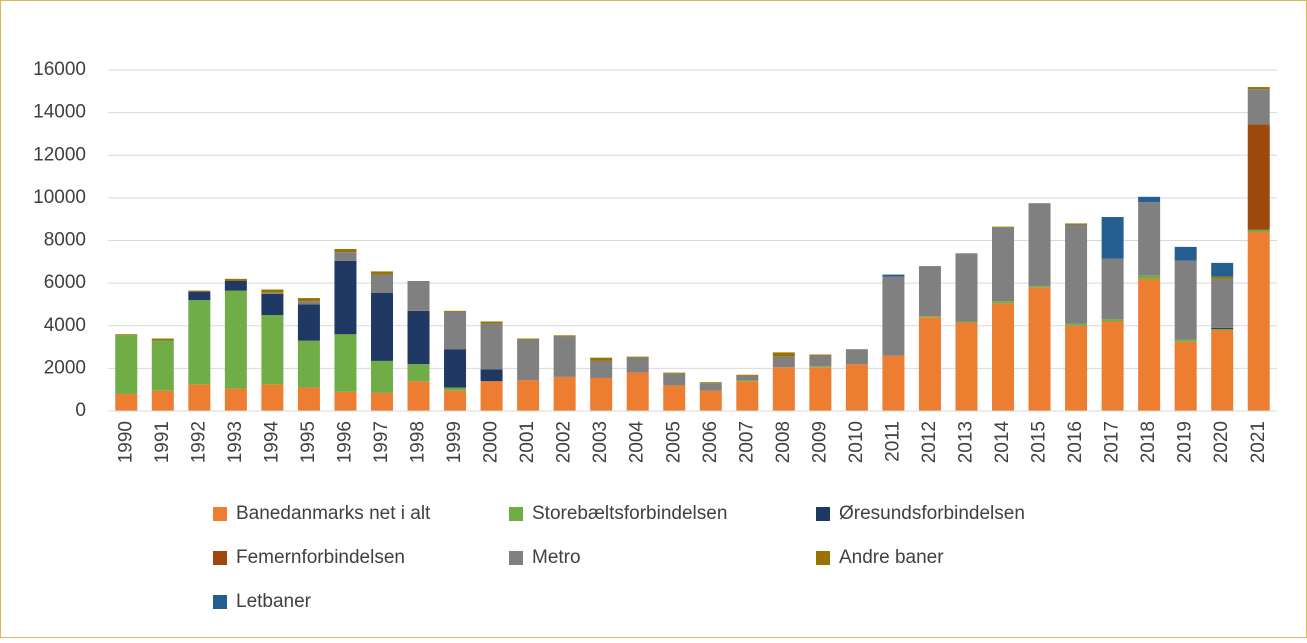 This screenshot has width=1307, height=643. Describe the element at coordinates (1221, 442) in the screenshot. I see `x-tick-label: 2020` at that location.